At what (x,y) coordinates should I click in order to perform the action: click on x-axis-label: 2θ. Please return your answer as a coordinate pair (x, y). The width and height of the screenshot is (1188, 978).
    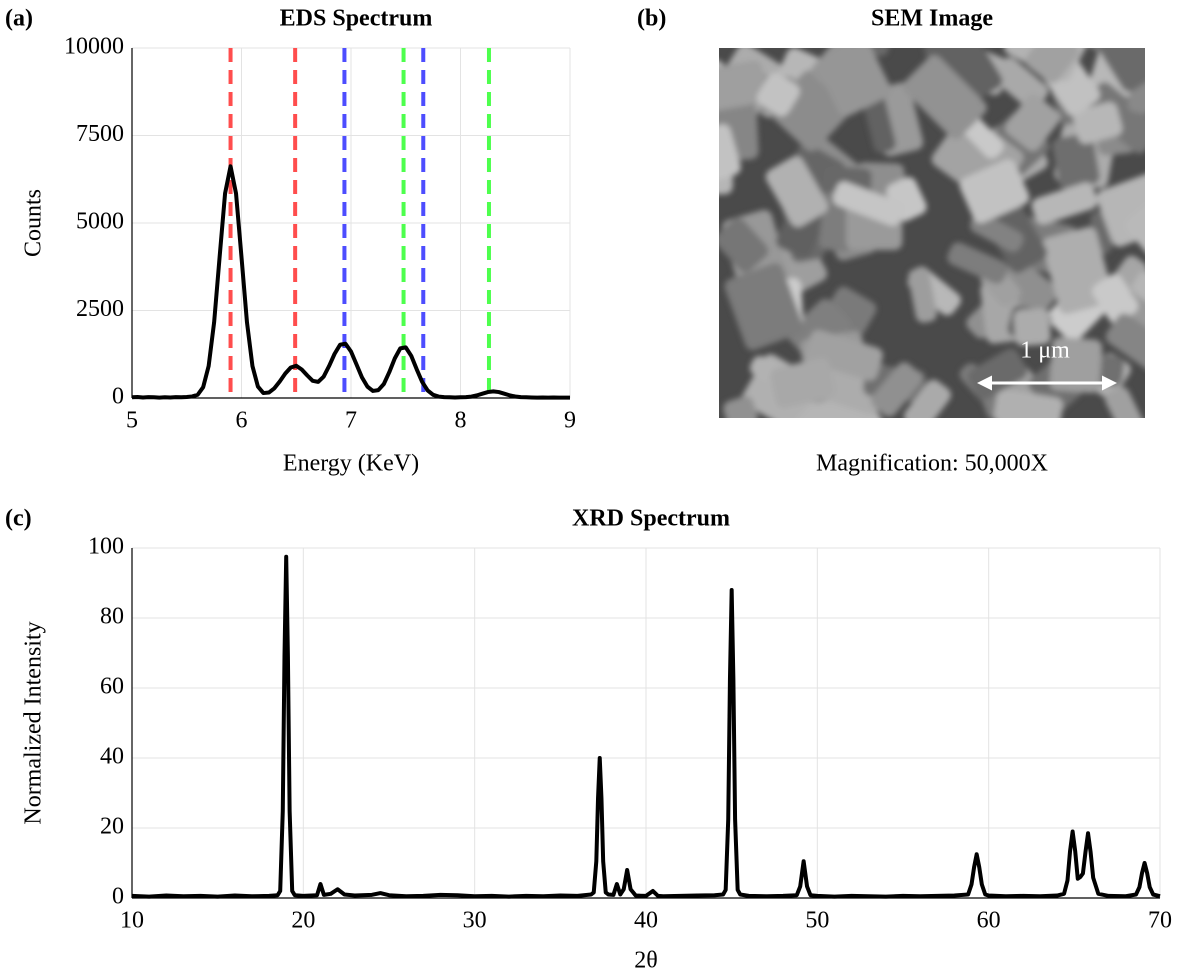
    Looking at the image, I should click on (646, 961).